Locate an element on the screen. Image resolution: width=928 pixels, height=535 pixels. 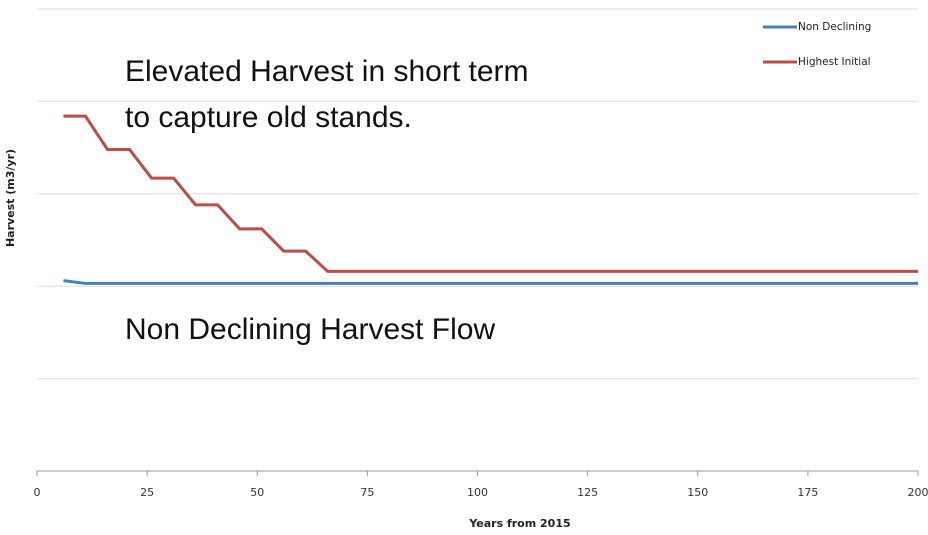
series-line is located at coordinates (490, 282).